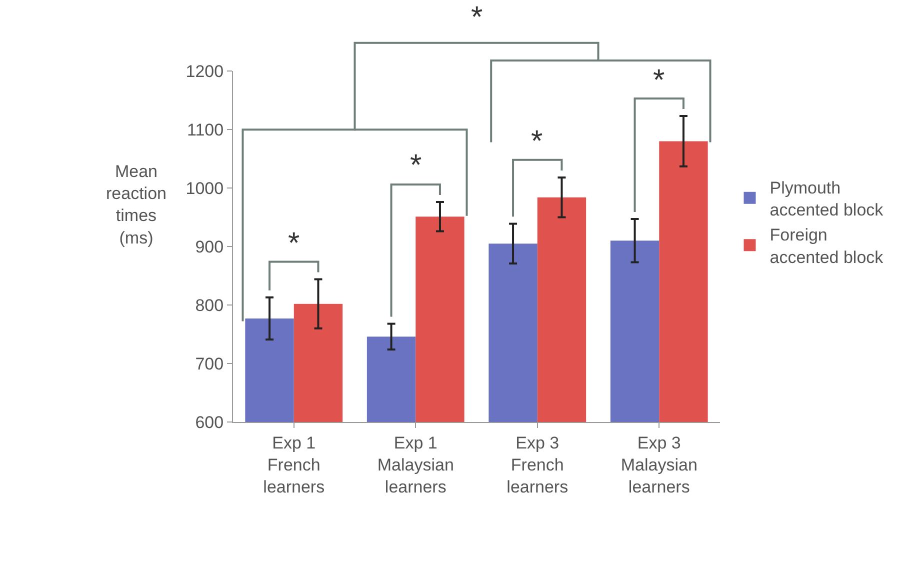 The image size is (914, 575). Describe the element at coordinates (294, 465) in the screenshot. I see `x-tick-label: Exp 1 French learners` at that location.